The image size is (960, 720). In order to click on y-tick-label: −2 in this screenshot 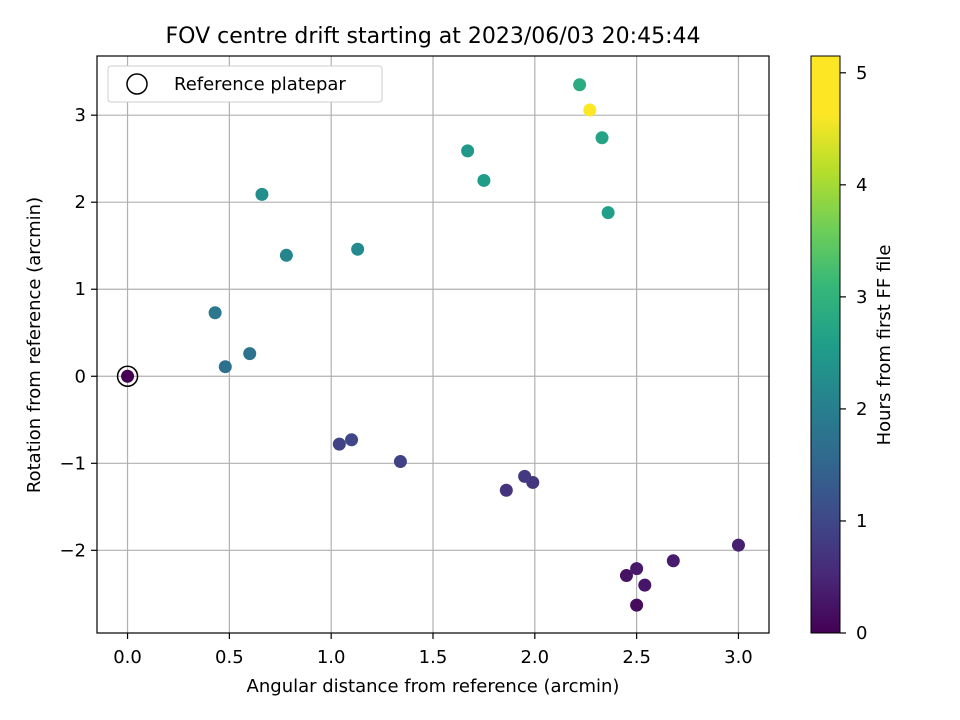, I will do `click(72, 550)`.